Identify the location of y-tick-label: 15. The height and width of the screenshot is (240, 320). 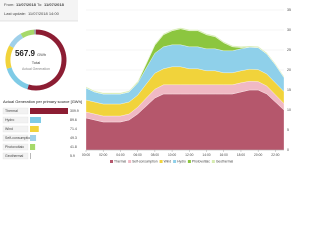
(289, 90).